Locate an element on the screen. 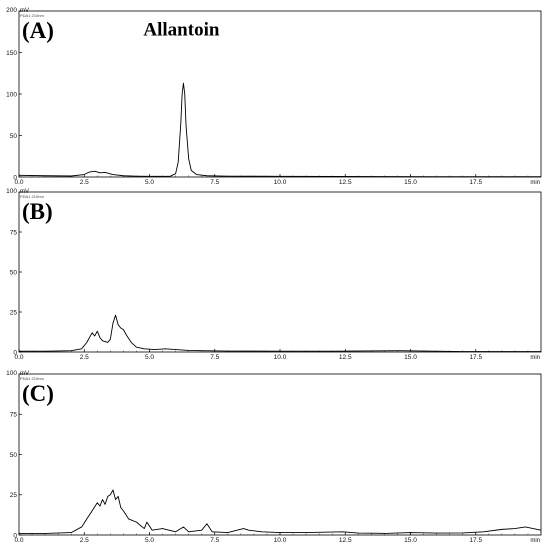  y-tick-label: 200 is located at coordinates (11, 10).